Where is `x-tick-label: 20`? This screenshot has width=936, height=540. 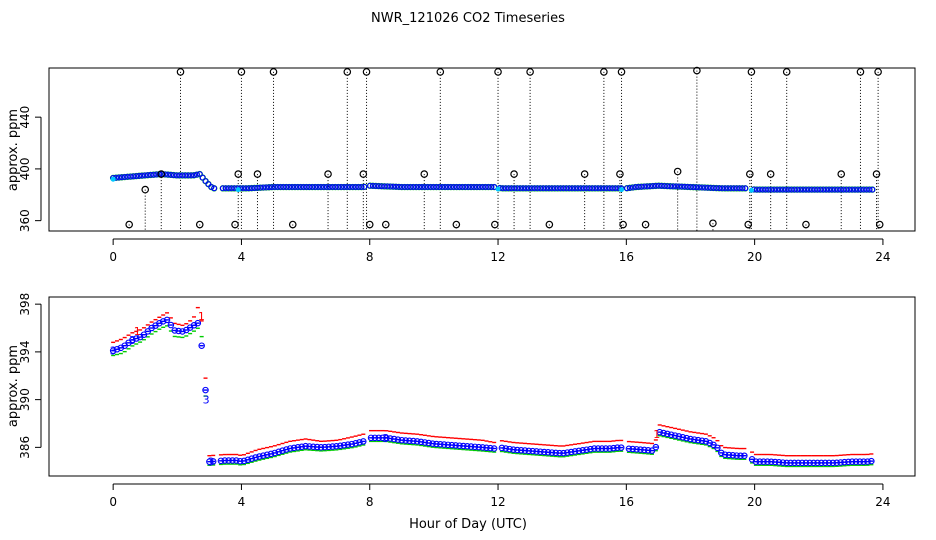
x-tick-label: 20 is located at coordinates (754, 502).